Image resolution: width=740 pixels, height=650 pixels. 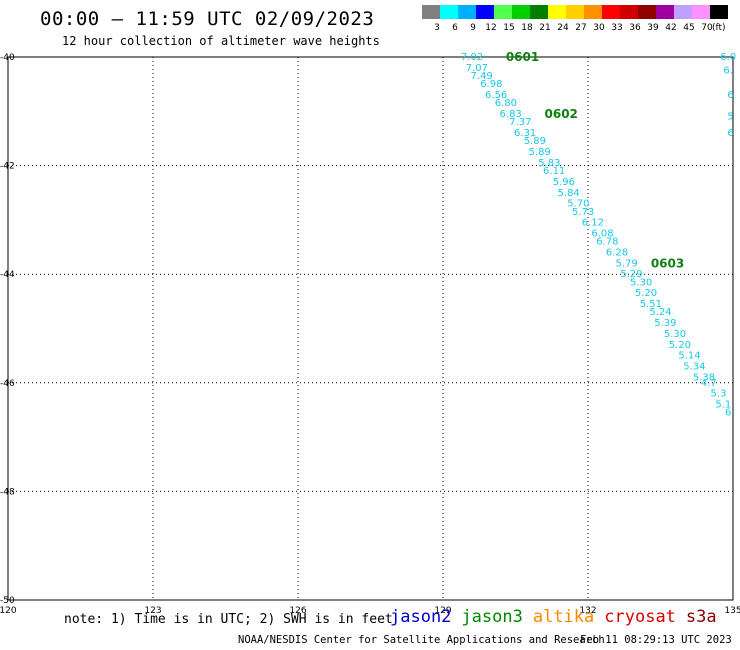 I want to click on y-tick-label: -42, so click(x=7, y=167).